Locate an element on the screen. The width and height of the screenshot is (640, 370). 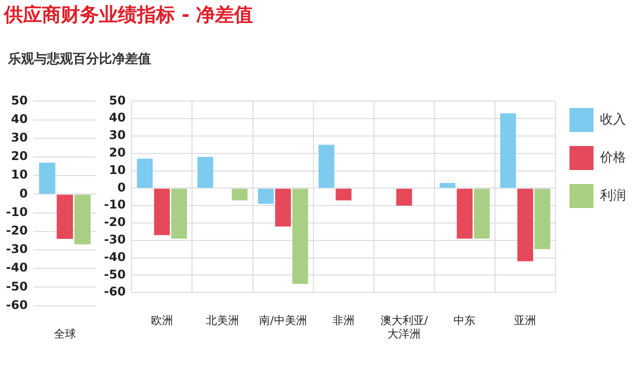
x-tick-label: 南/中美洲 is located at coordinates (283, 321).